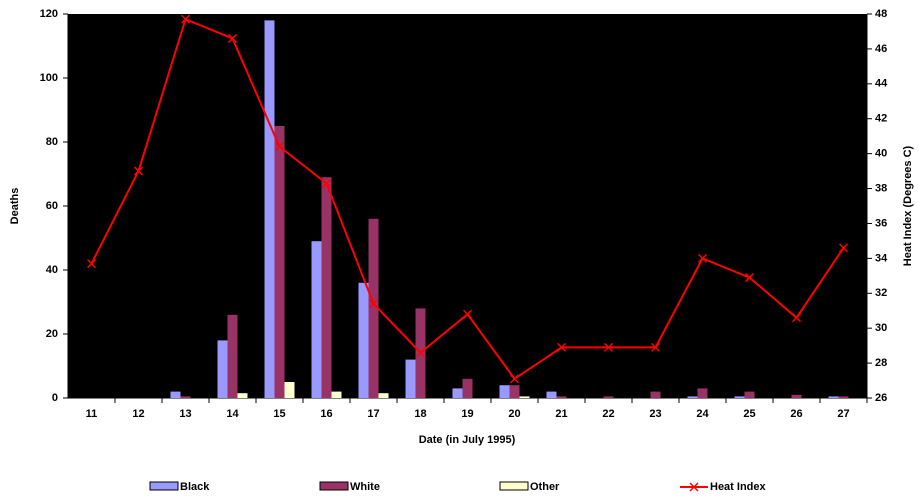 The width and height of the screenshot is (919, 497). What do you see at coordinates (843, 414) in the screenshot?
I see `x-tick-label: 27` at bounding box center [843, 414].